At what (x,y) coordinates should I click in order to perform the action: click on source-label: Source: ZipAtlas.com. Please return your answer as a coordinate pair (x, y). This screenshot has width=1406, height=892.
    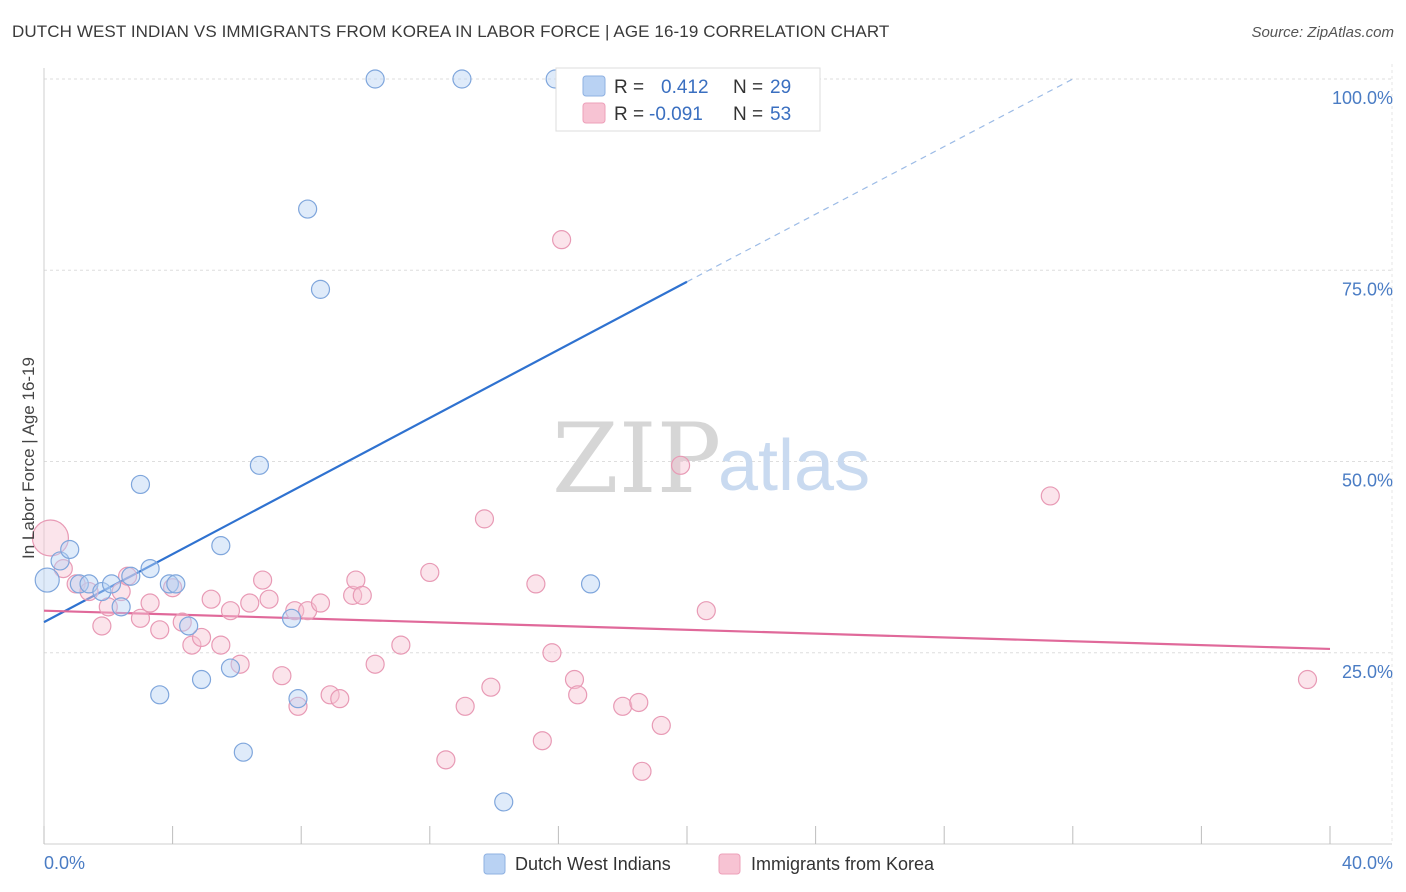
    Looking at the image, I should click on (1322, 32).